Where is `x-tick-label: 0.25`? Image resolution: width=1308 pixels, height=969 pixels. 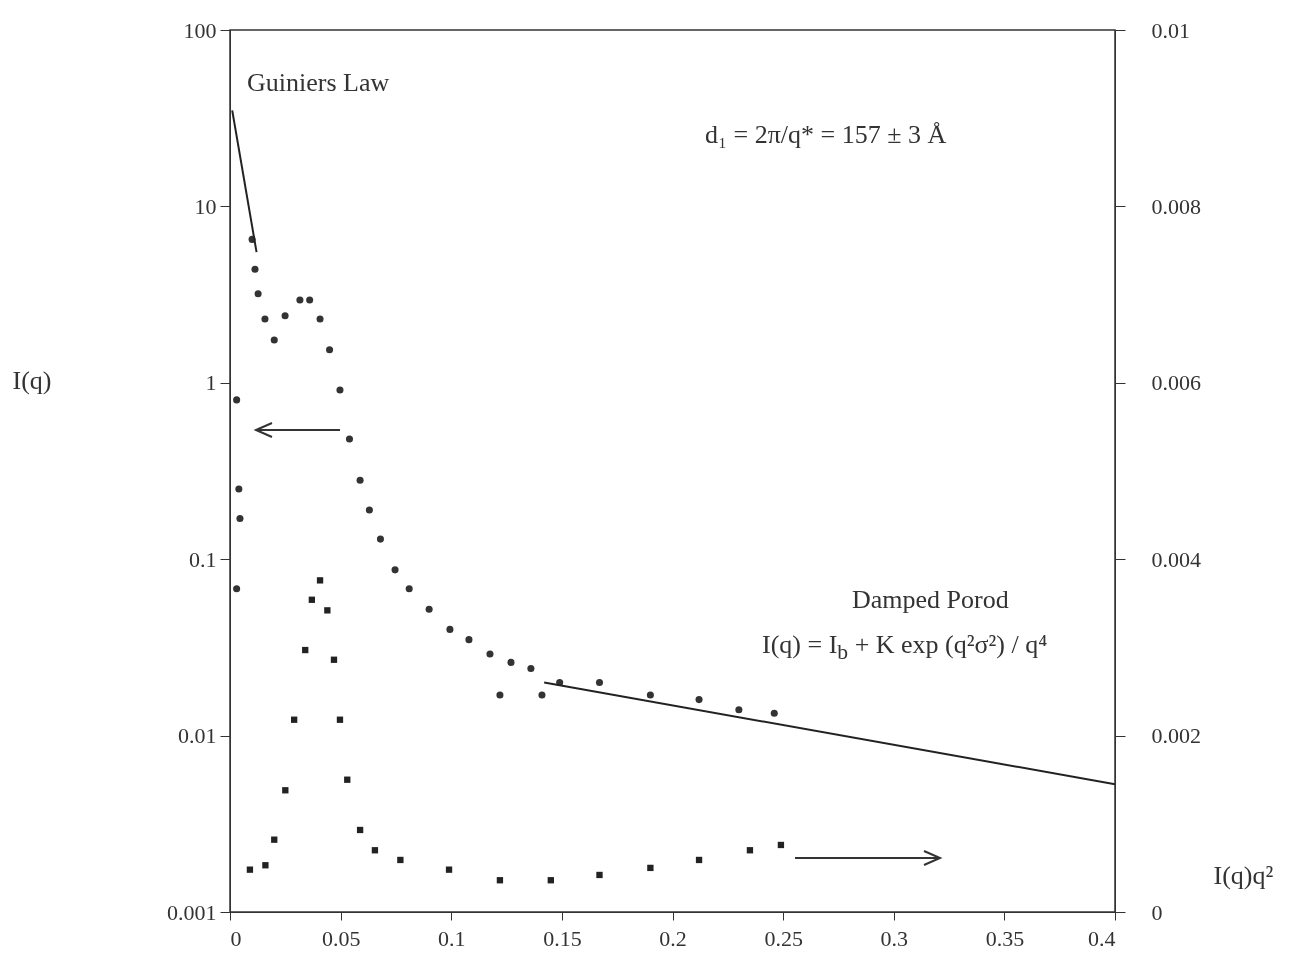 x-tick-label: 0.25 is located at coordinates (783, 938).